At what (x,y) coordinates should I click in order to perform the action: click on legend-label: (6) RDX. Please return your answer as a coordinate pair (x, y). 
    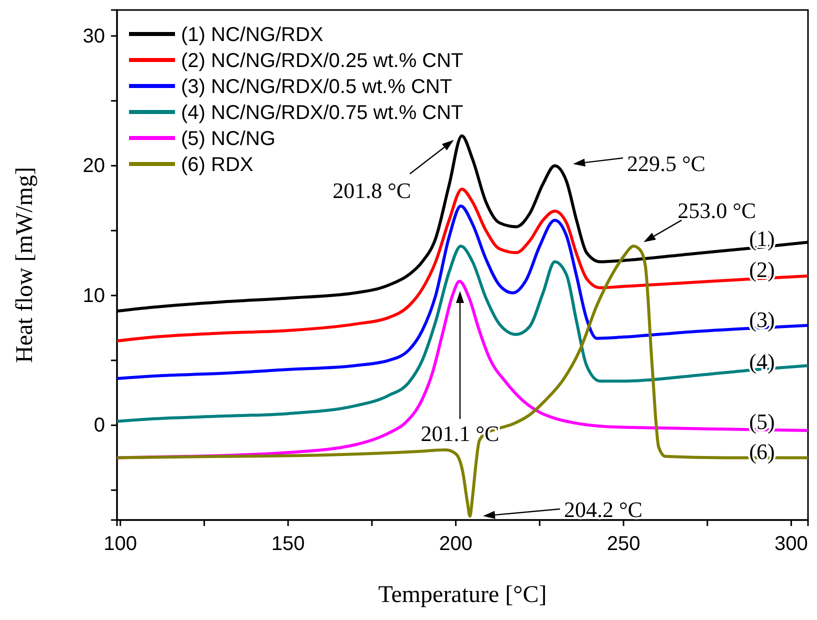
    Looking at the image, I should click on (217, 165).